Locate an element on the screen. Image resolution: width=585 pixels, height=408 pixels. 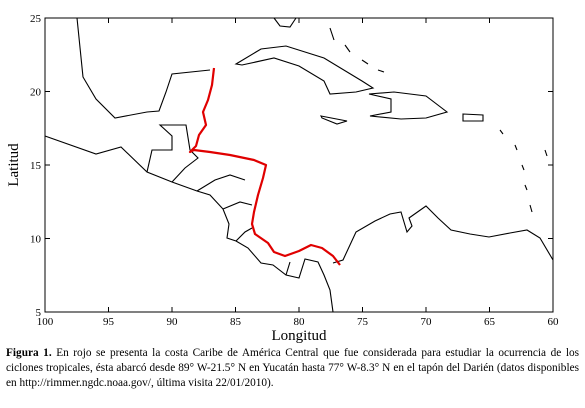
hispaniola is located at coordinates (408, 105).